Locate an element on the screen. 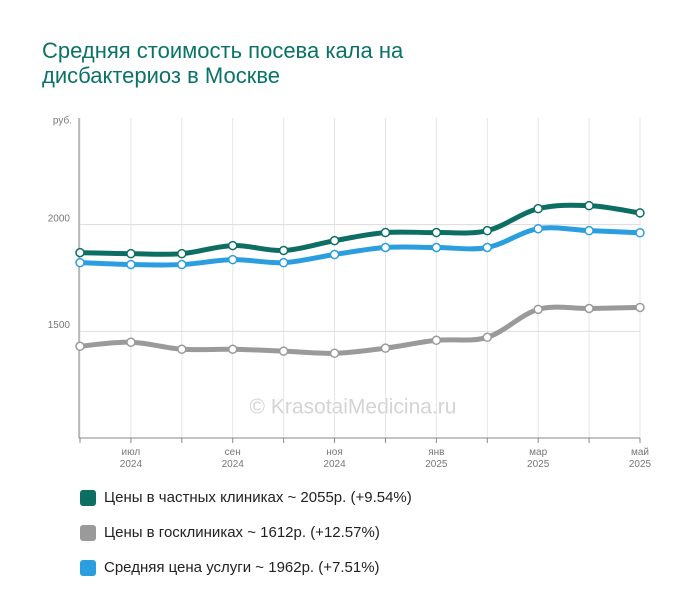  x-tick-label: сен 2024 is located at coordinates (233, 458).